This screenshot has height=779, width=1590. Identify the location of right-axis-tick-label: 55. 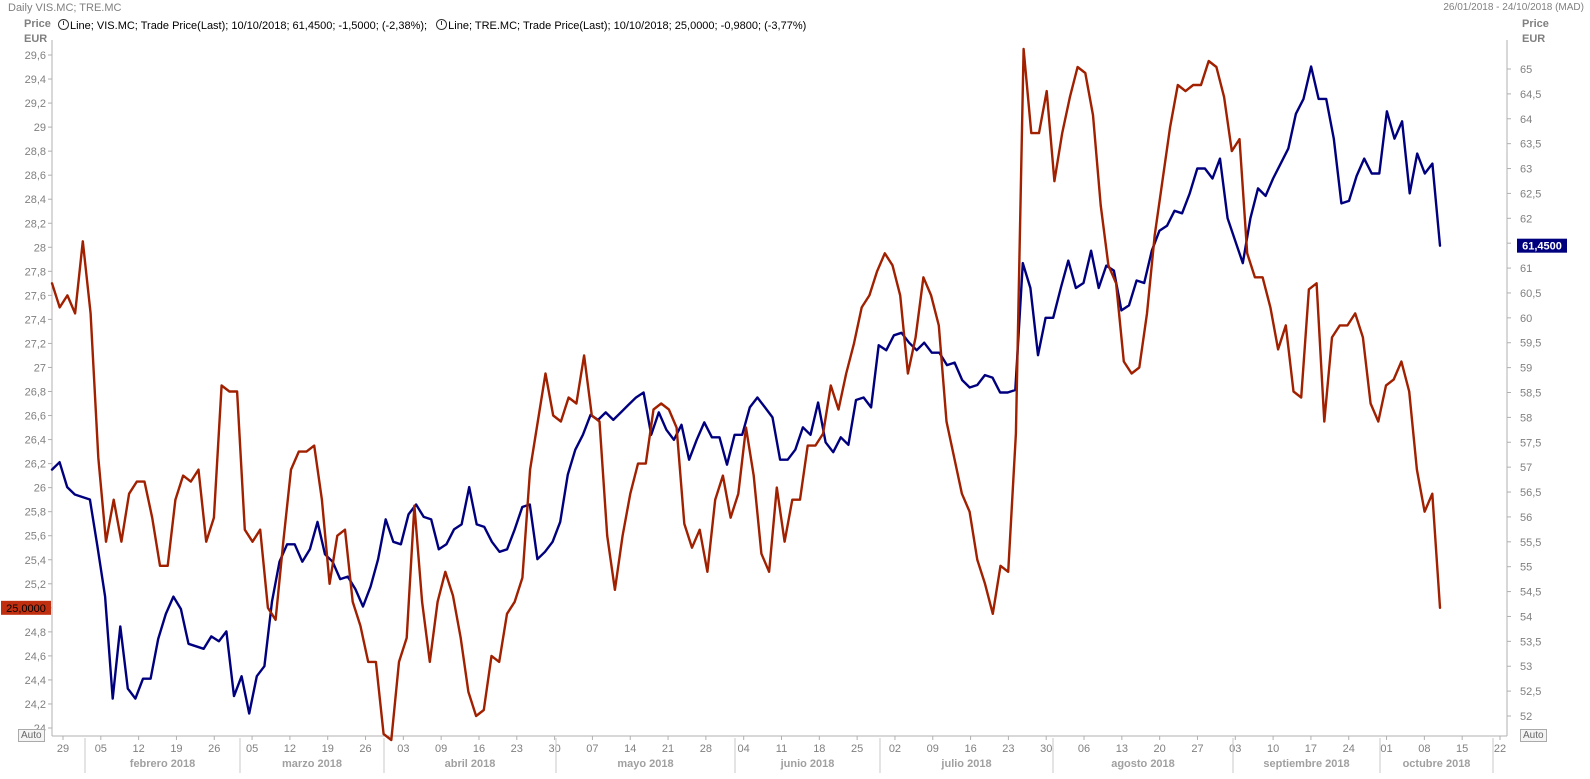
(1526, 568).